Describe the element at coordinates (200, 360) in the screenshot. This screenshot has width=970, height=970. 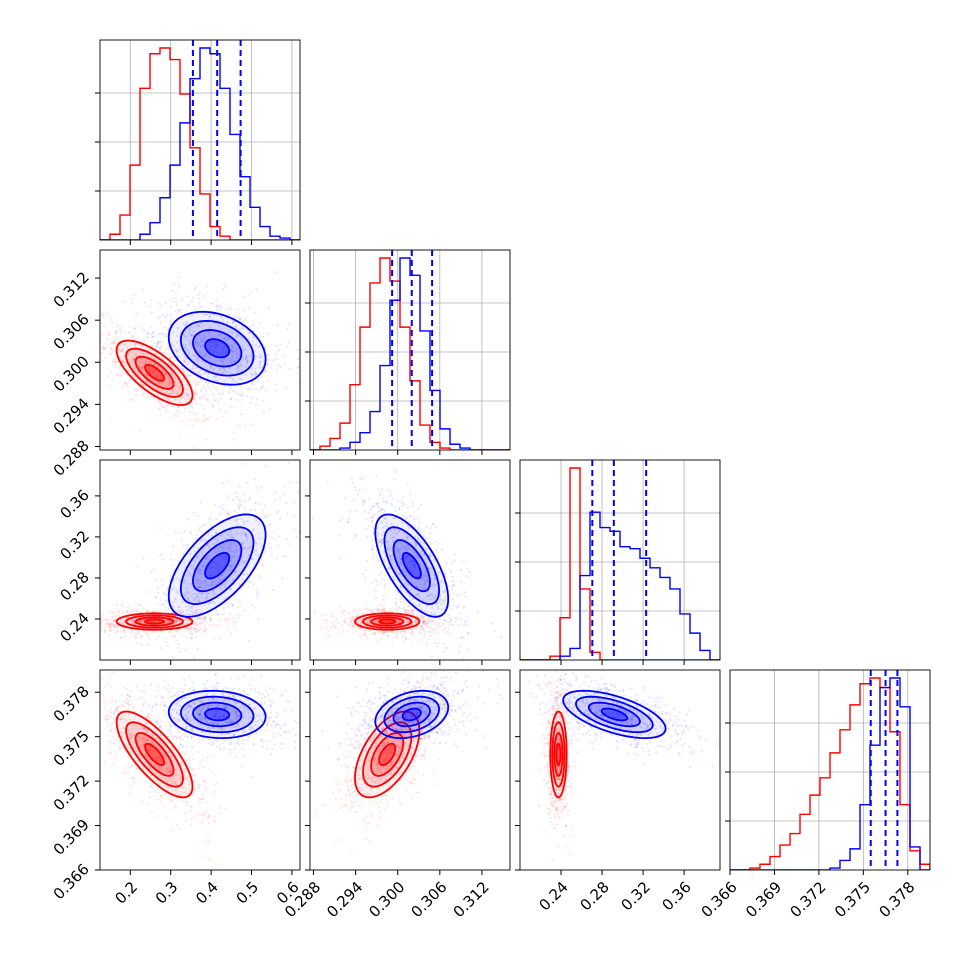
I see `panel-content` at that location.